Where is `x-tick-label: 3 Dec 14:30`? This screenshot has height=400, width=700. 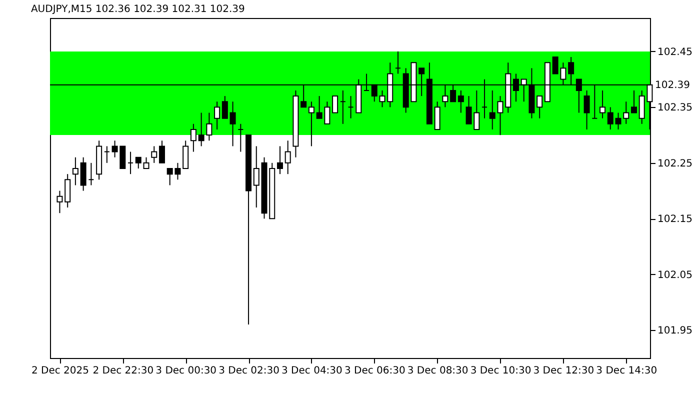 x-tick-label: 3 Dec 14:30 is located at coordinates (627, 371).